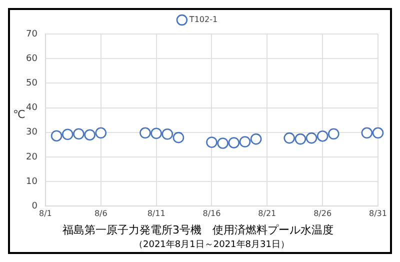 Image resolution: width=400 pixels, height=262 pixels. Describe the element at coordinates (267, 213) in the screenshot. I see `x-tick-label: 8/21` at that location.